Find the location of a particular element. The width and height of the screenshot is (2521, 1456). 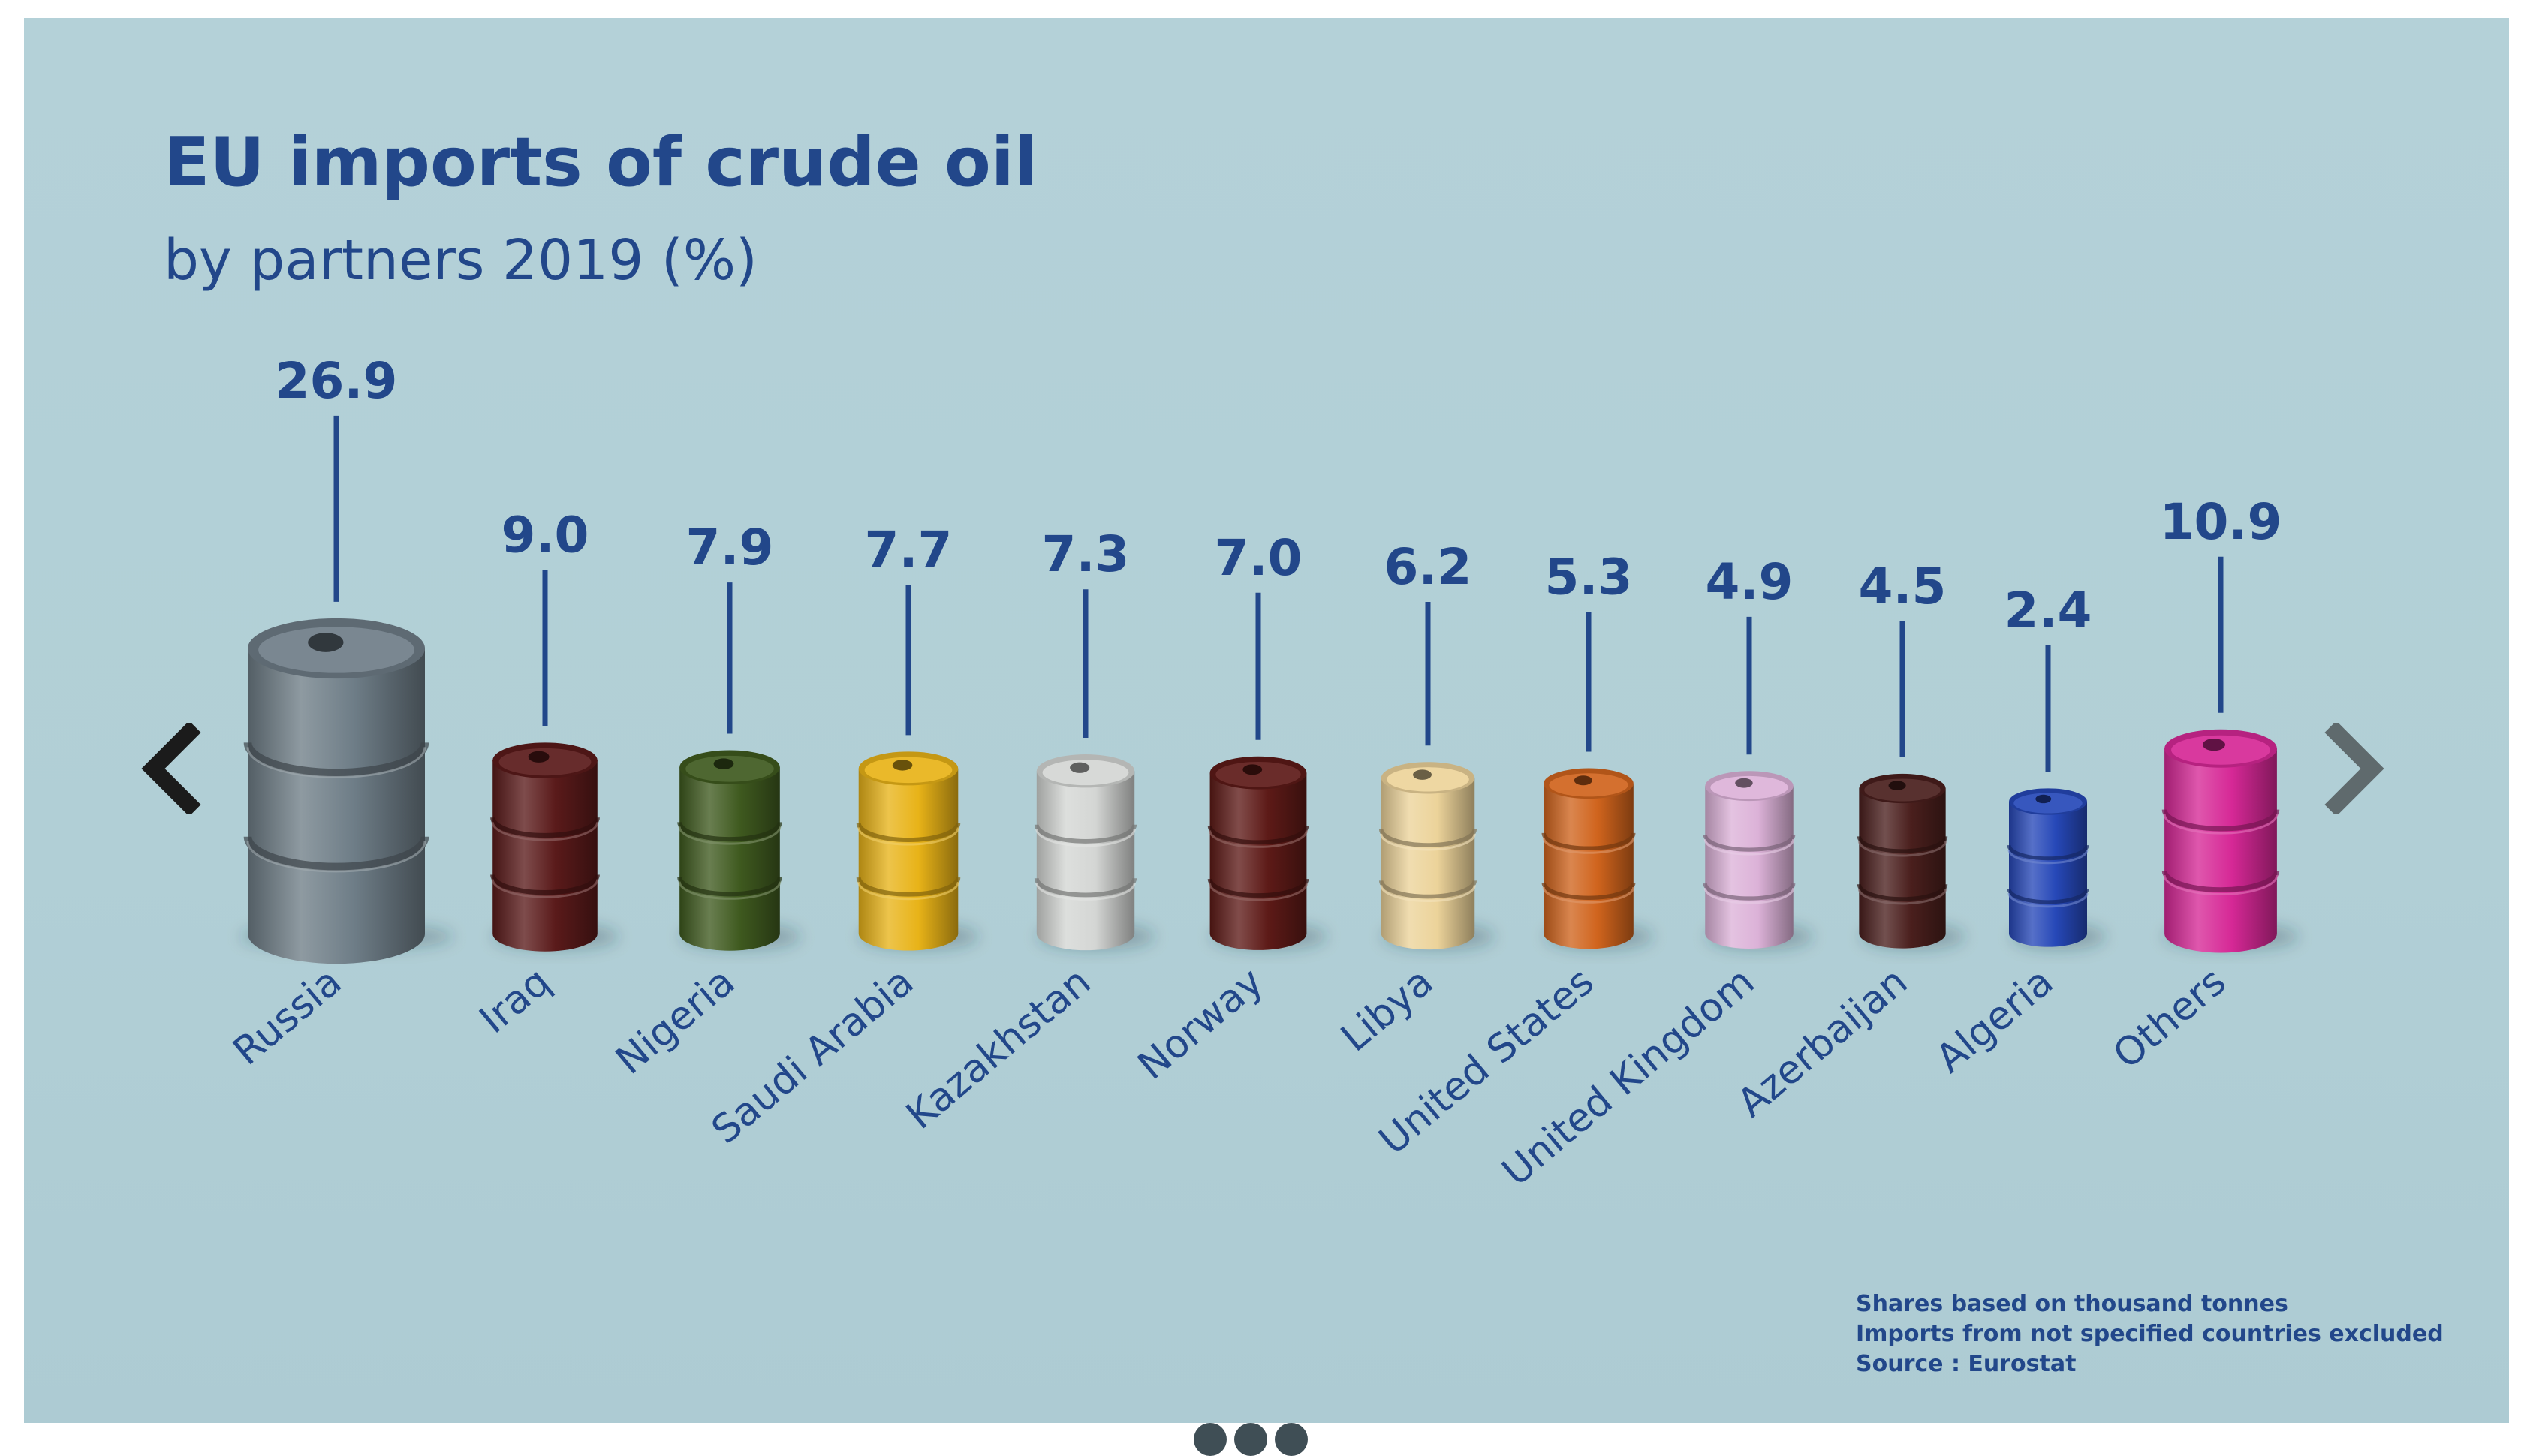

barrel-mark: 10.9 Others is located at coordinates (2202, 785).